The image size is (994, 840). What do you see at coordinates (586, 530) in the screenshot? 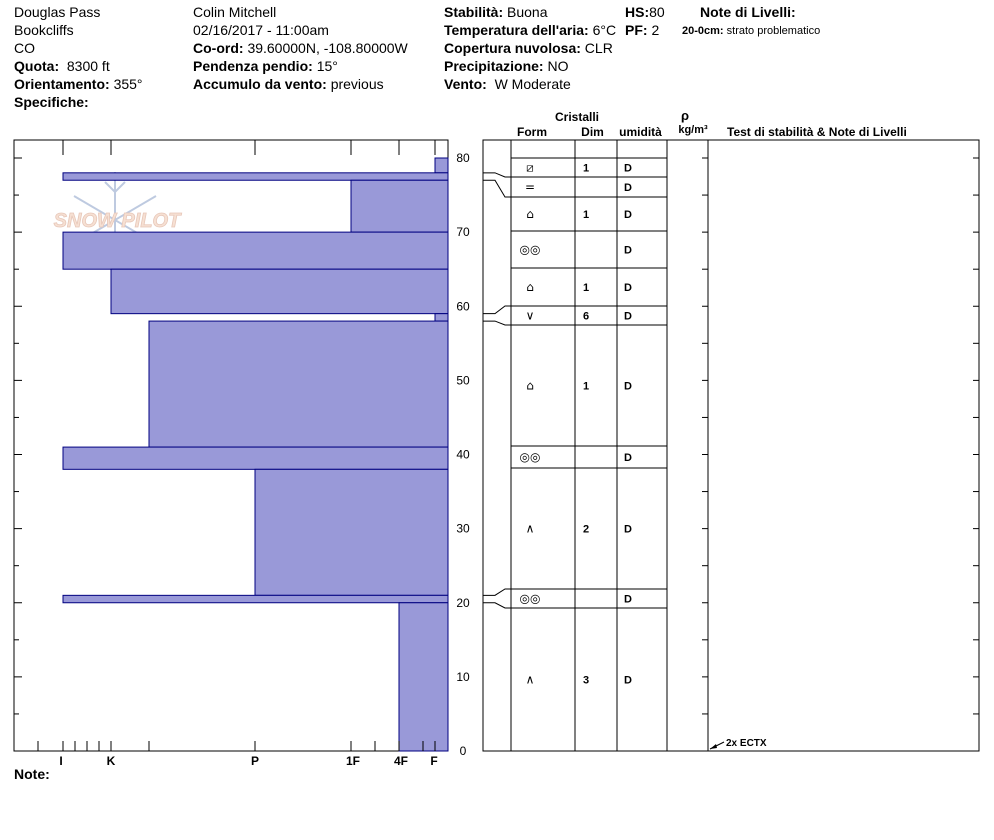
I see `layer-dim: 2` at bounding box center [586, 530].